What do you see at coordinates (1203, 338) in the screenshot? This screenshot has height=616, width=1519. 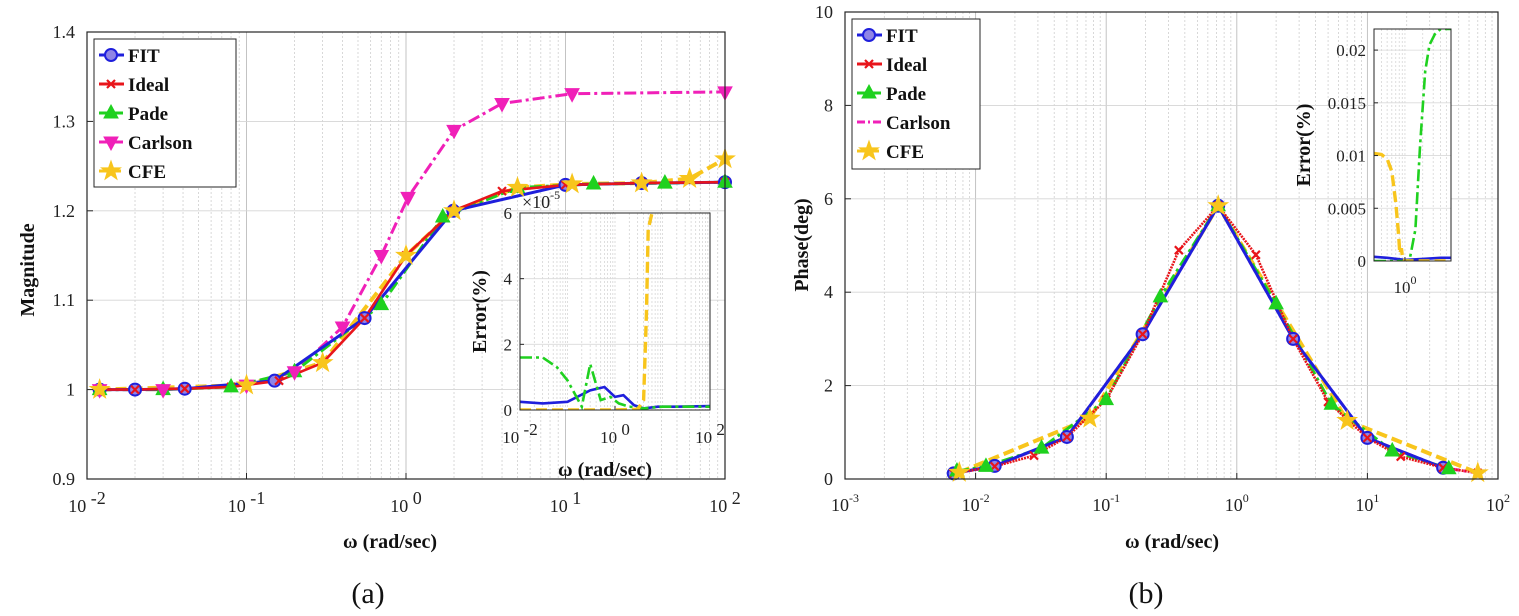 I see `series-line-pade` at bounding box center [1203, 338].